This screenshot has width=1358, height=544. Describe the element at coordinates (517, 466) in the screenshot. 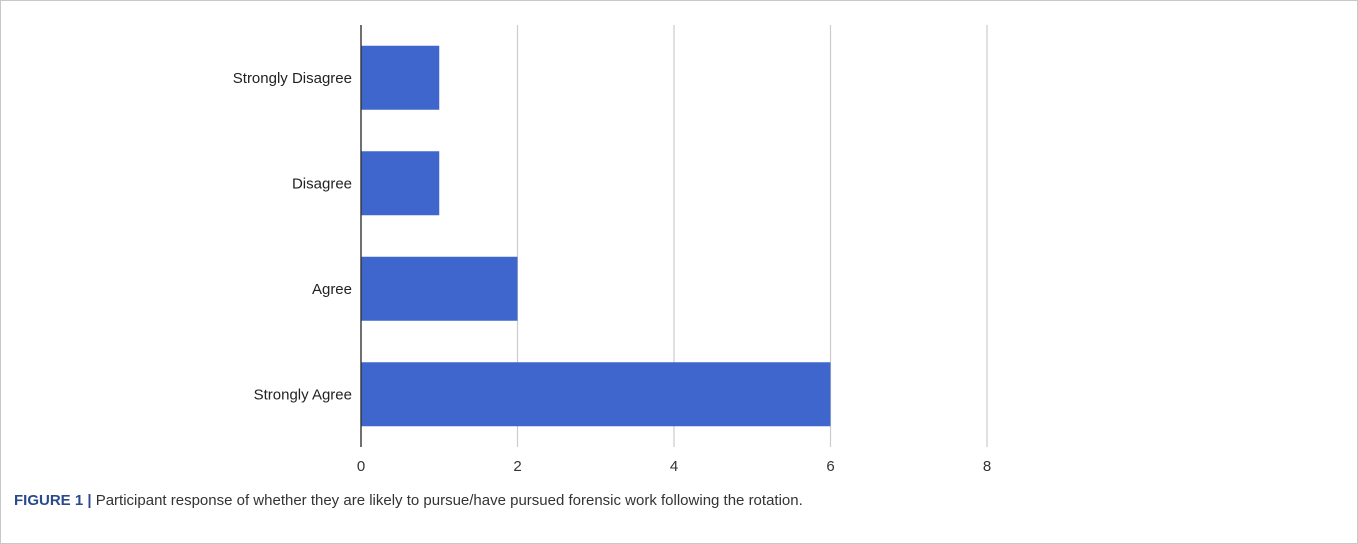

I see `x-tick-label: 2` at that location.